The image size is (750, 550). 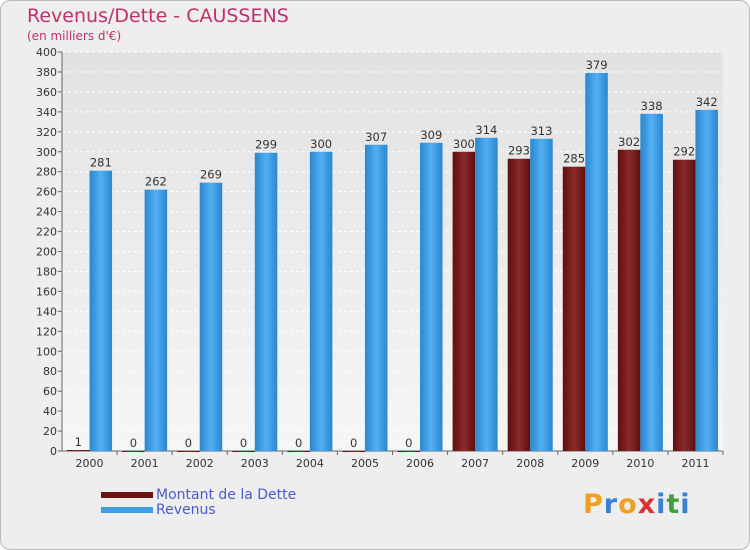 I want to click on y-tick-label: 300, so click(x=46, y=152).